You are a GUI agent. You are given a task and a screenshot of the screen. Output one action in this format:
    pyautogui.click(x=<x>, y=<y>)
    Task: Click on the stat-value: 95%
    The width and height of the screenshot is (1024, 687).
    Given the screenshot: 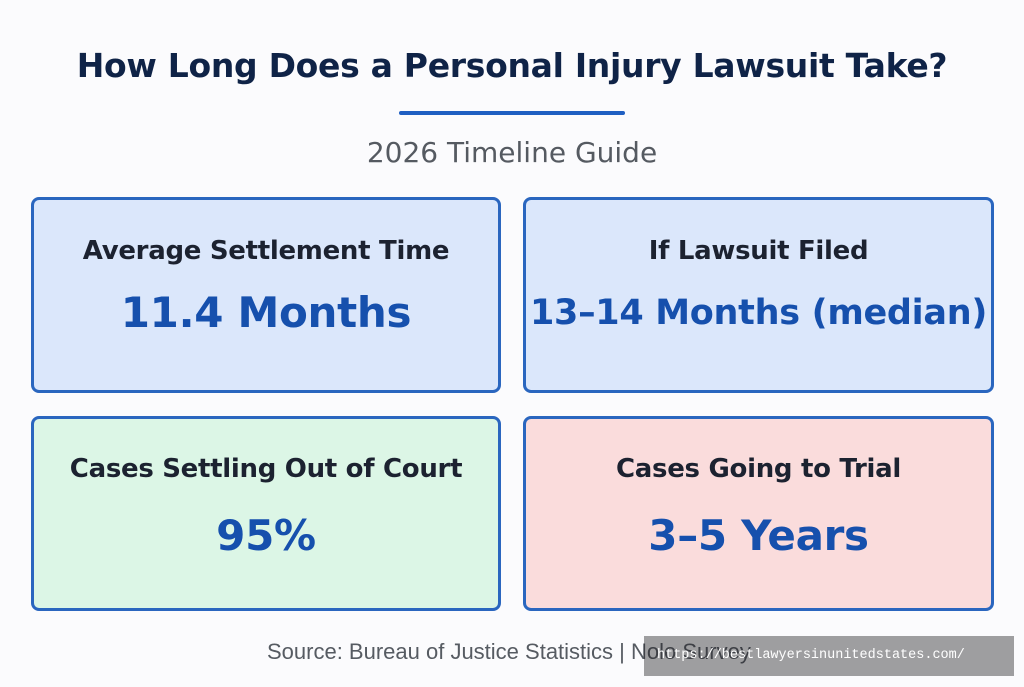 What is the action you would take?
    pyautogui.click(x=266, y=535)
    